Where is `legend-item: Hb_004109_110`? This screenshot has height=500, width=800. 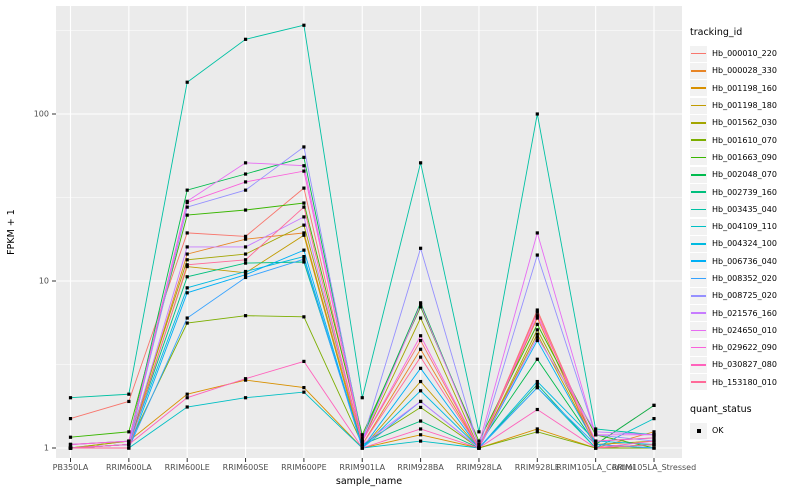 legend-item: Hb_004109_110 is located at coordinates (744, 226).